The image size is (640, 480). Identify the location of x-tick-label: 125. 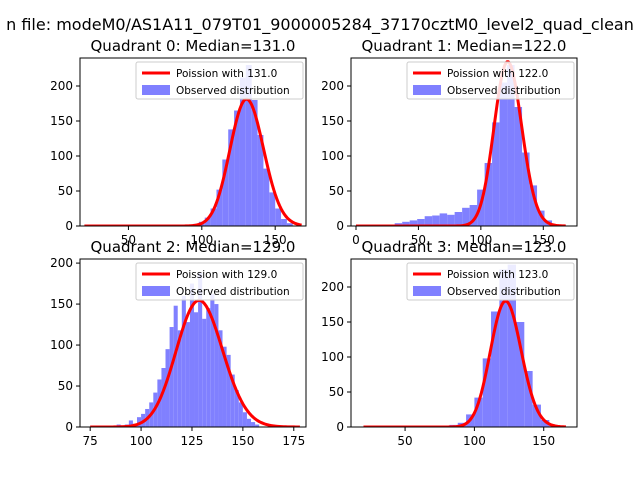
(192, 441).